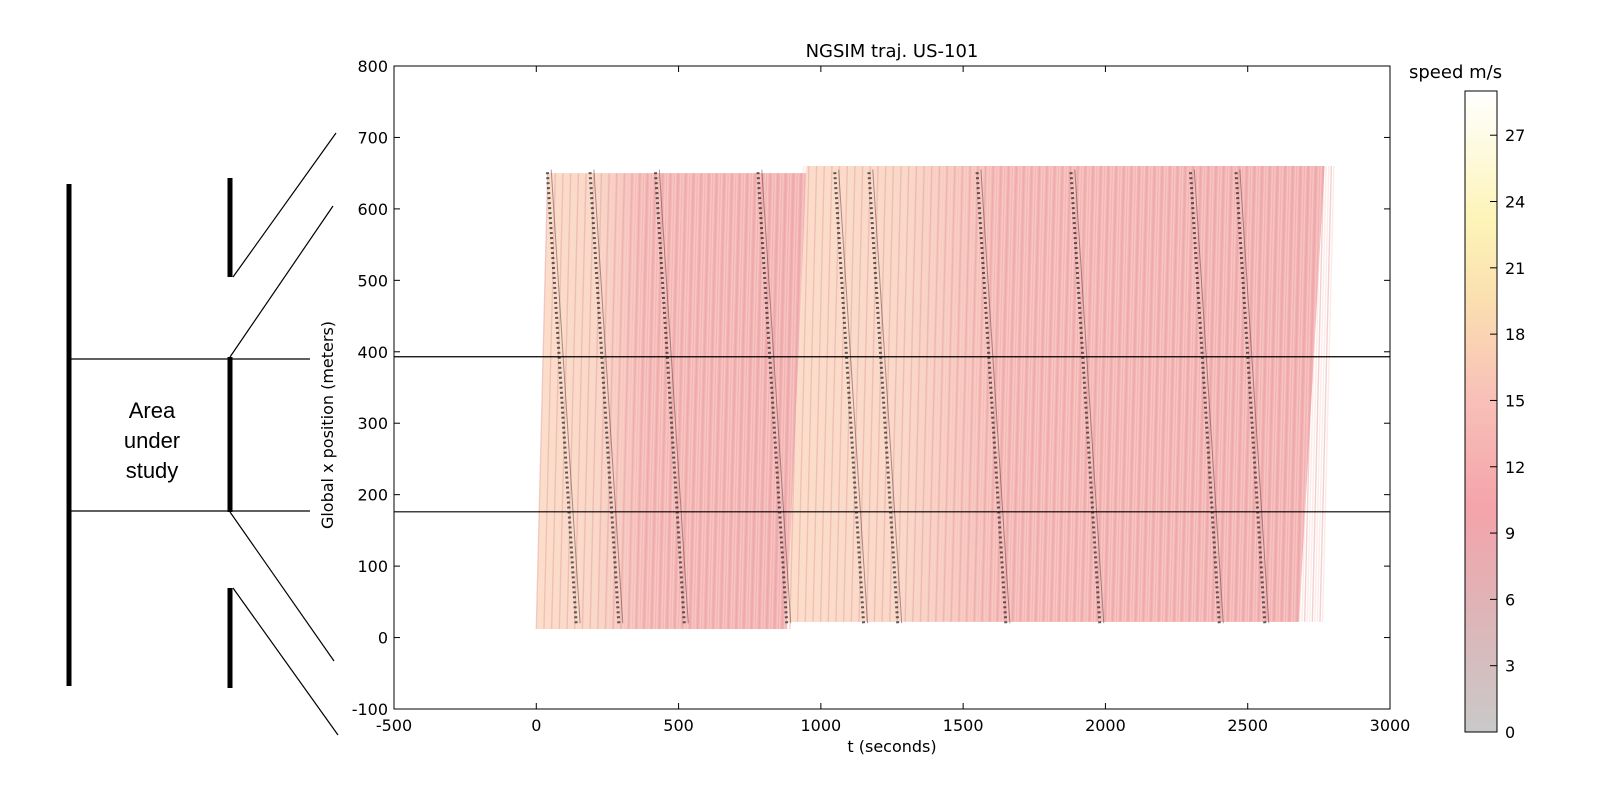 This screenshot has width=1600, height=800. What do you see at coordinates (394, 725) in the screenshot?
I see `x-tick-label: -500` at bounding box center [394, 725].